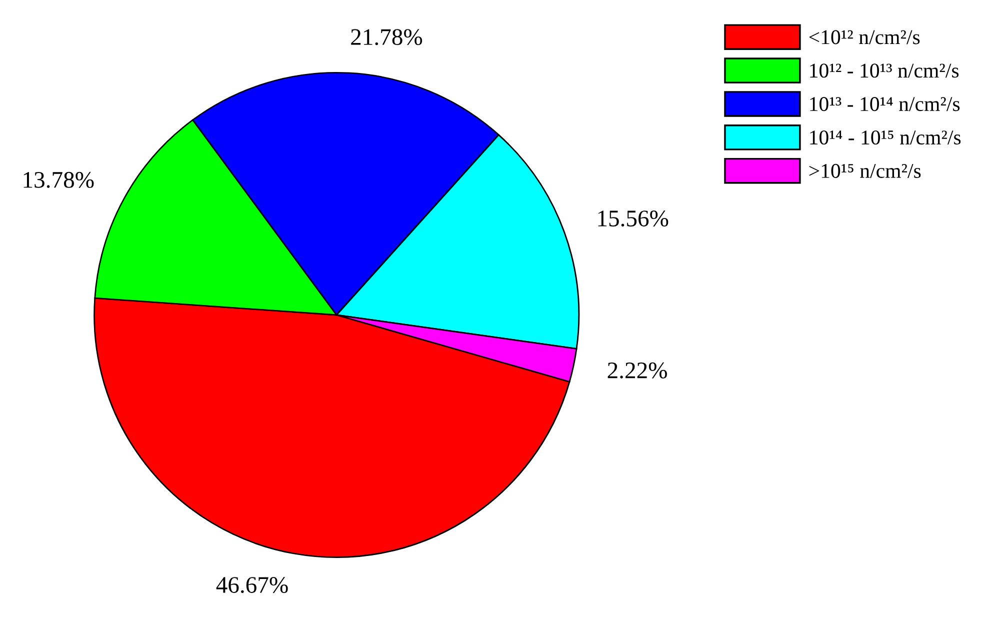 Image resolution: width=990 pixels, height=630 pixels. Describe the element at coordinates (885, 137) in the screenshot. I see `legend-label: 10¹⁴ - 10¹⁵ n/cm²/s` at that location.